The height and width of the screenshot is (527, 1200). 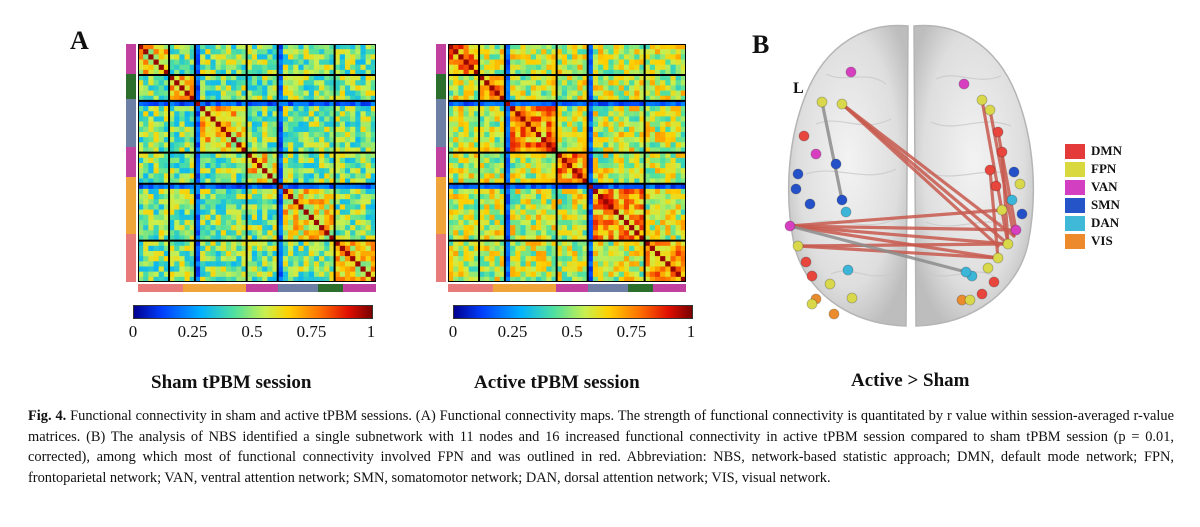 What do you see at coordinates (47, 416) in the screenshot?
I see `figure-label: Fig. 4.` at bounding box center [47, 416].